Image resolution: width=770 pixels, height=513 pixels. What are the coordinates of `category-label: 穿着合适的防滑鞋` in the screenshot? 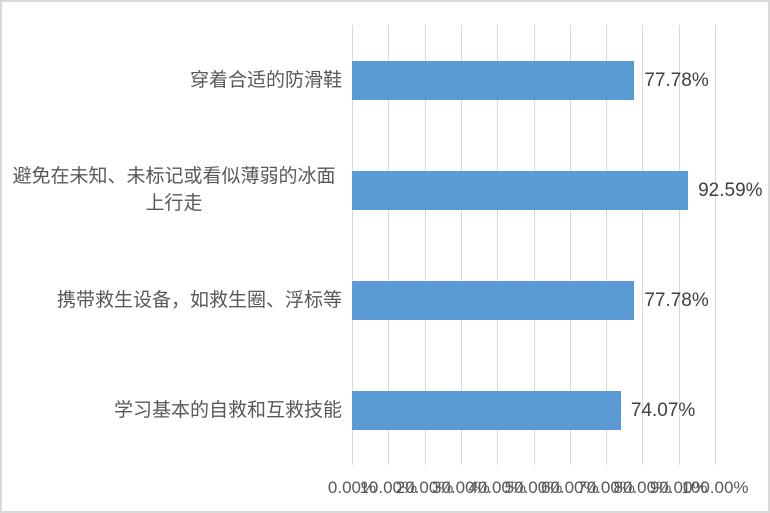 It's located at (174, 80).